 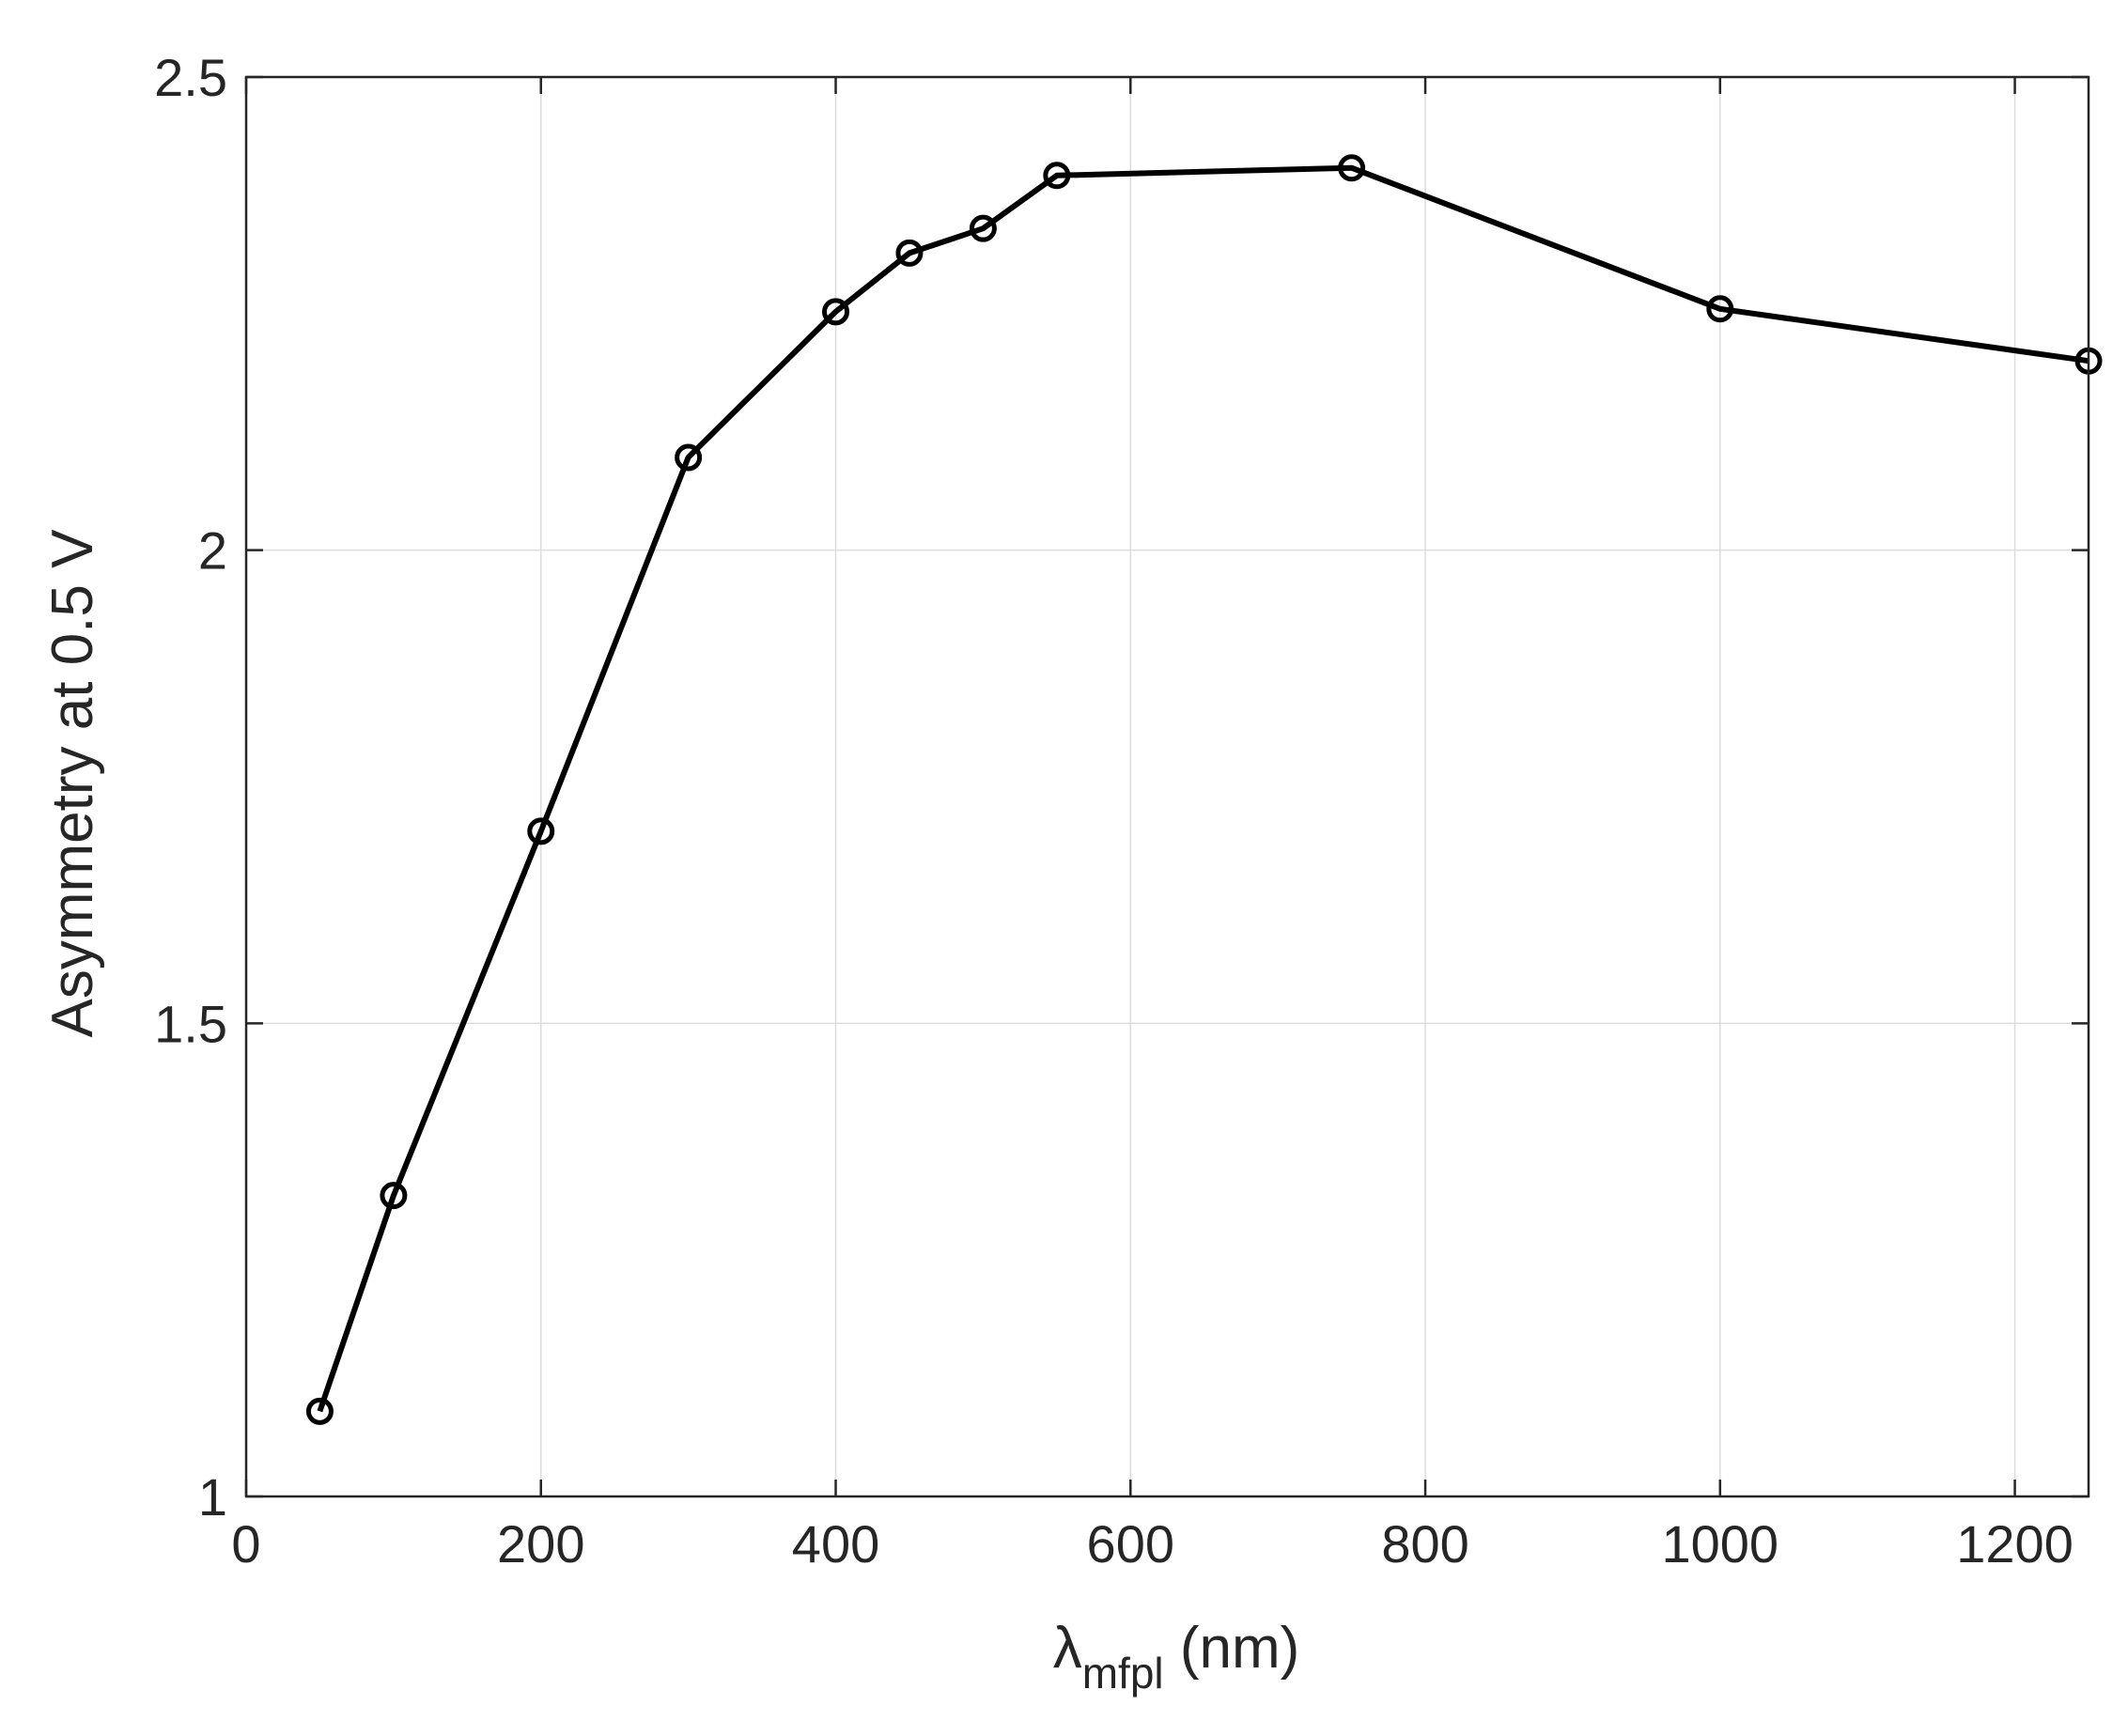 What do you see at coordinates (1067, 1648) in the screenshot?
I see `x-axis-title-symbol: λ` at bounding box center [1067, 1648].